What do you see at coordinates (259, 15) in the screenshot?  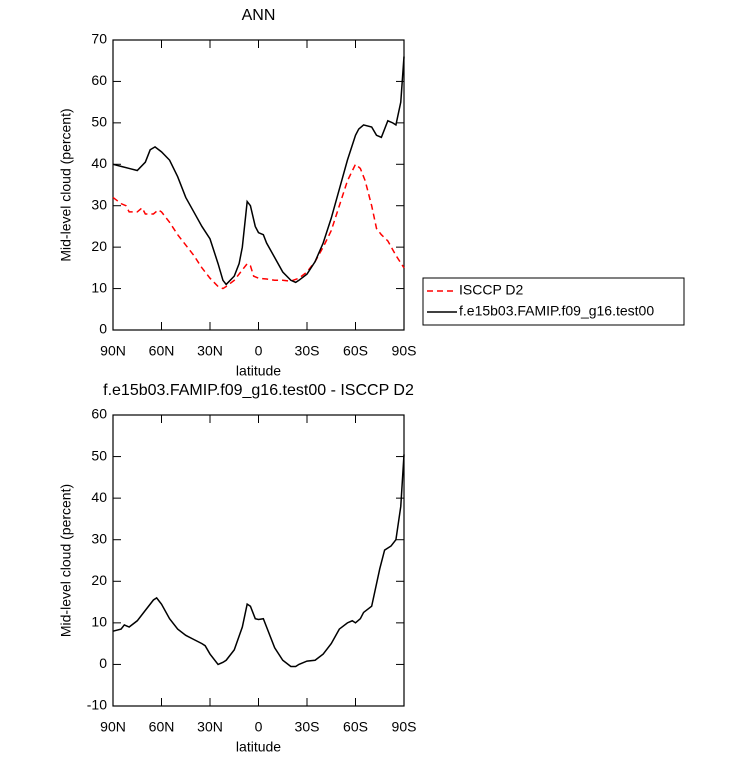 I see `chart-title: ANN` at bounding box center [259, 15].